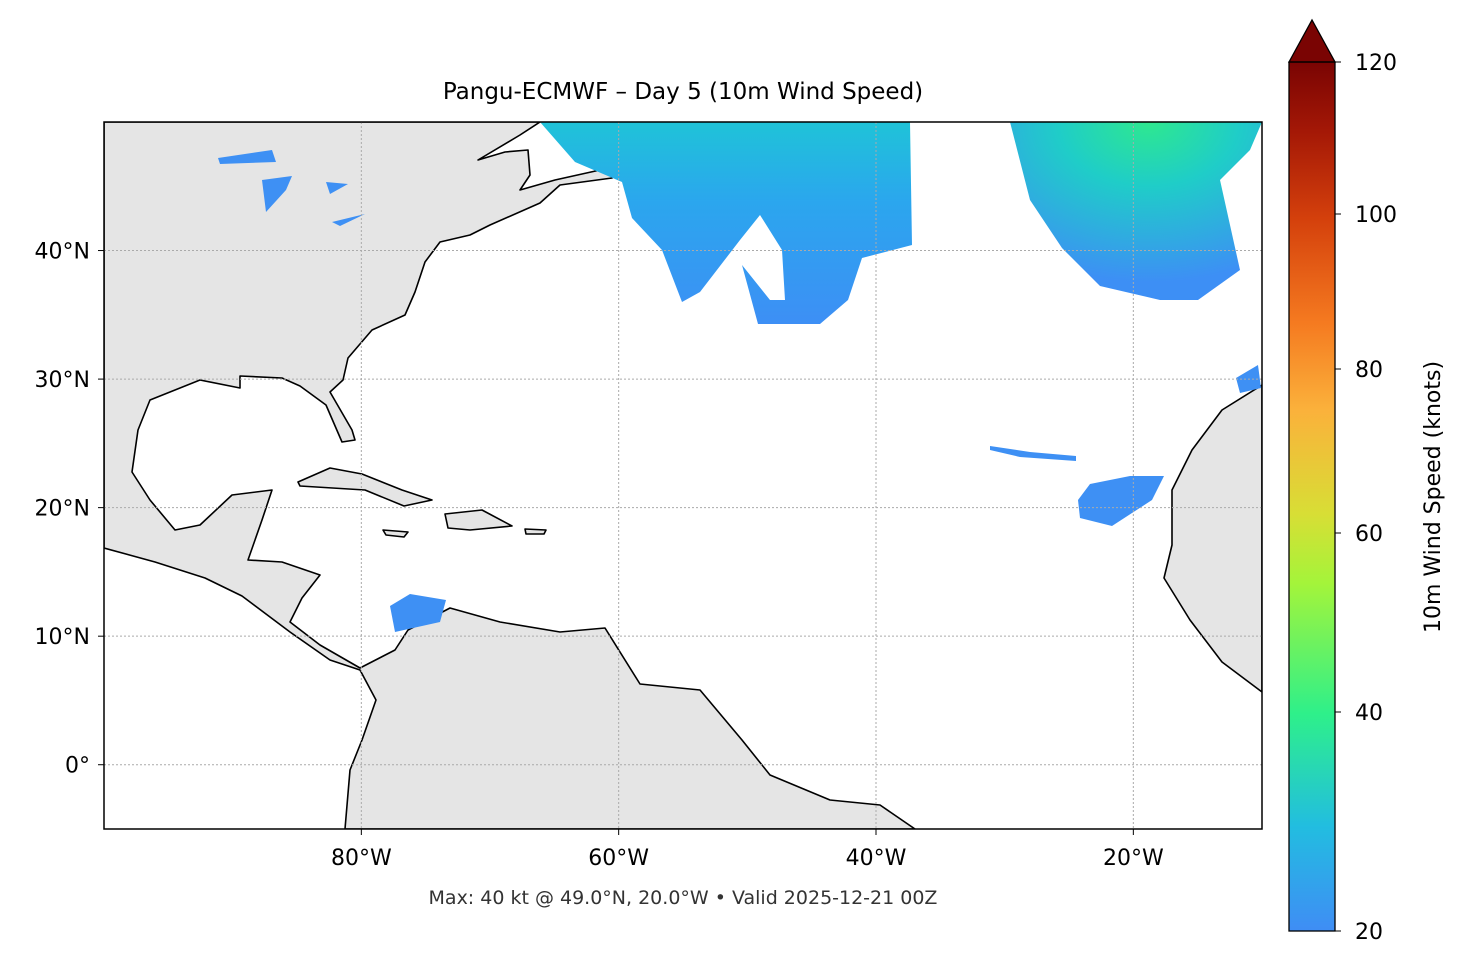 This screenshot has height=973, width=1466. I want to click on y-tick-label: 20°N, so click(62, 509).